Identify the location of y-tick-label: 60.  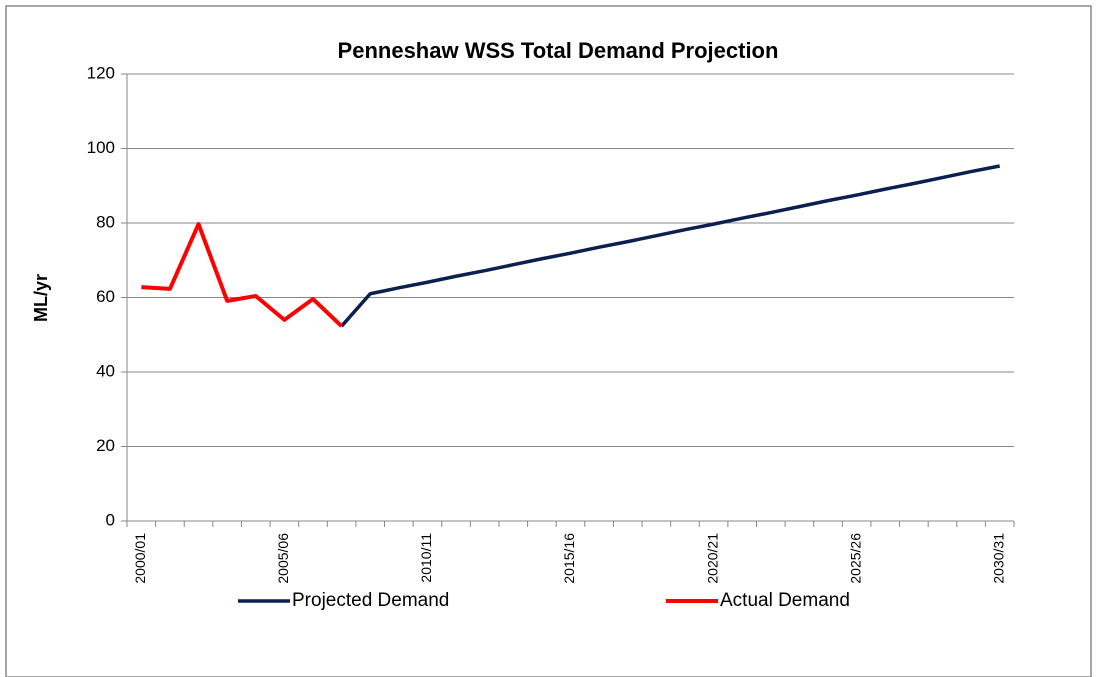
(105, 296).